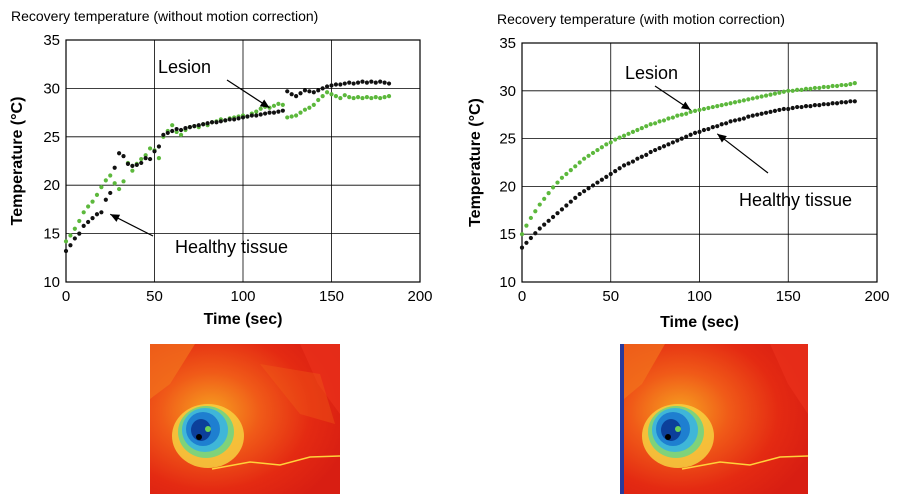 Image resolution: width=903 pixels, height=495 pixels. I want to click on left-y-tick-label: 20, so click(51, 185).